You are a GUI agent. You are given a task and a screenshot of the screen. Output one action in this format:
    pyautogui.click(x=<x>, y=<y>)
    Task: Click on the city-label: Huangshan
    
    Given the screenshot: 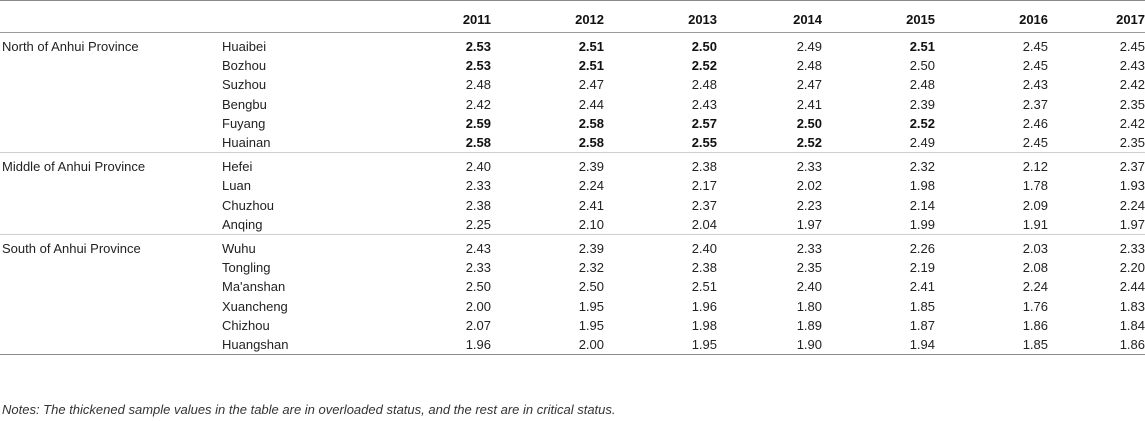 What is the action you would take?
    pyautogui.click(x=255, y=344)
    